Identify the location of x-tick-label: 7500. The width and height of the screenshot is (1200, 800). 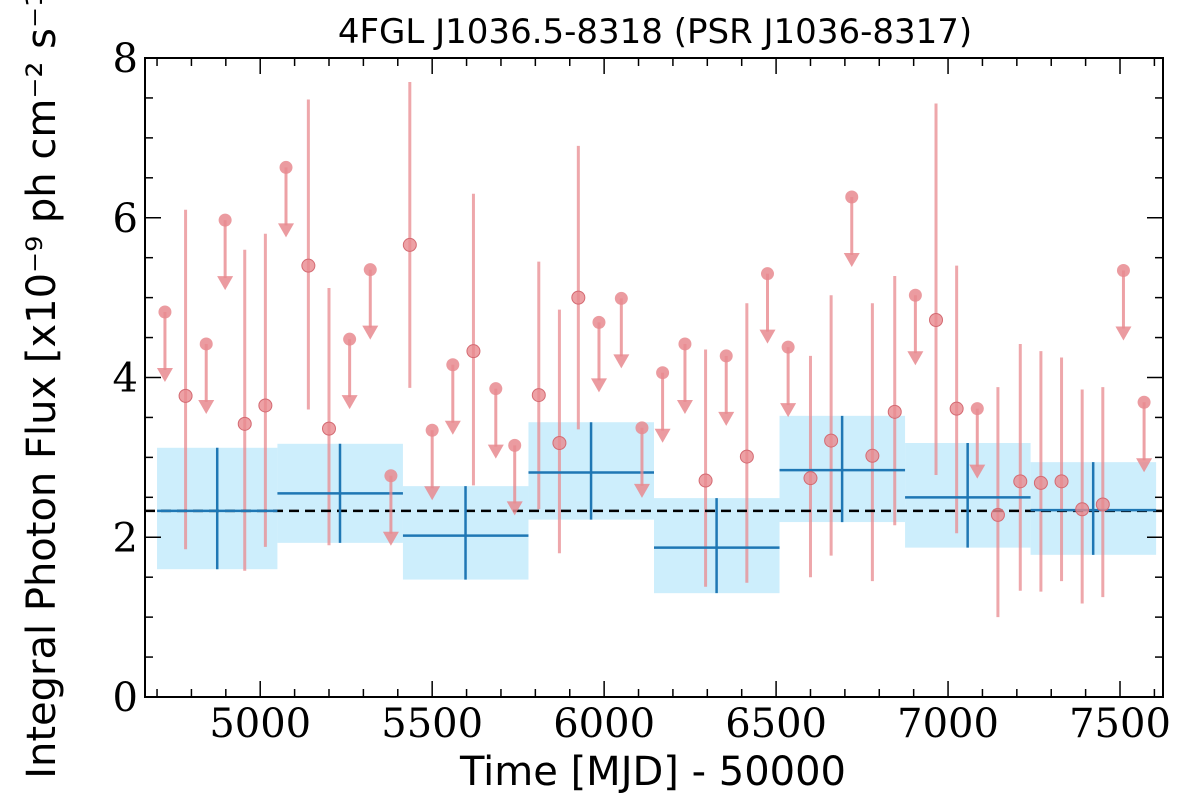
(1120, 724).